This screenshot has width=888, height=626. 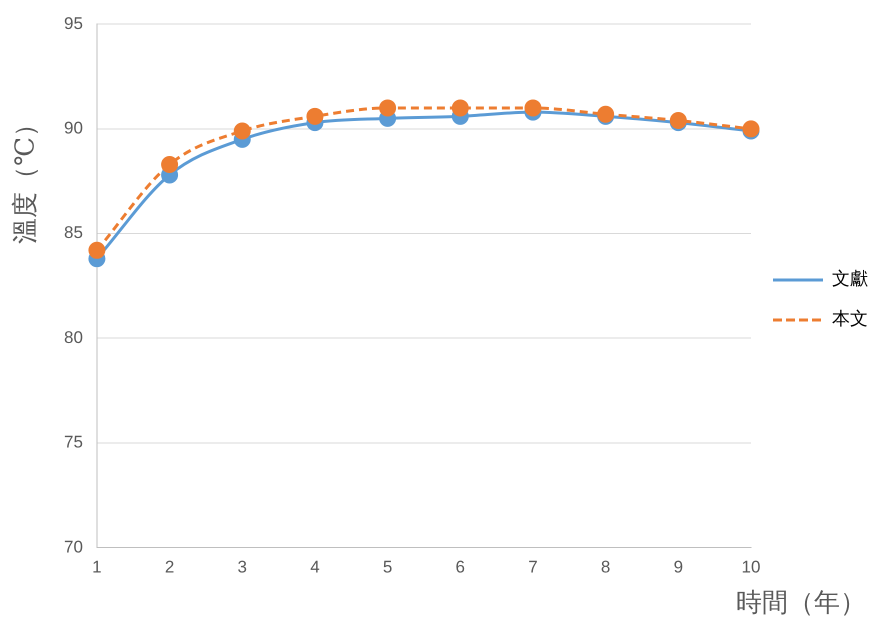 I want to click on x-tick-label: 1, so click(x=97, y=566).